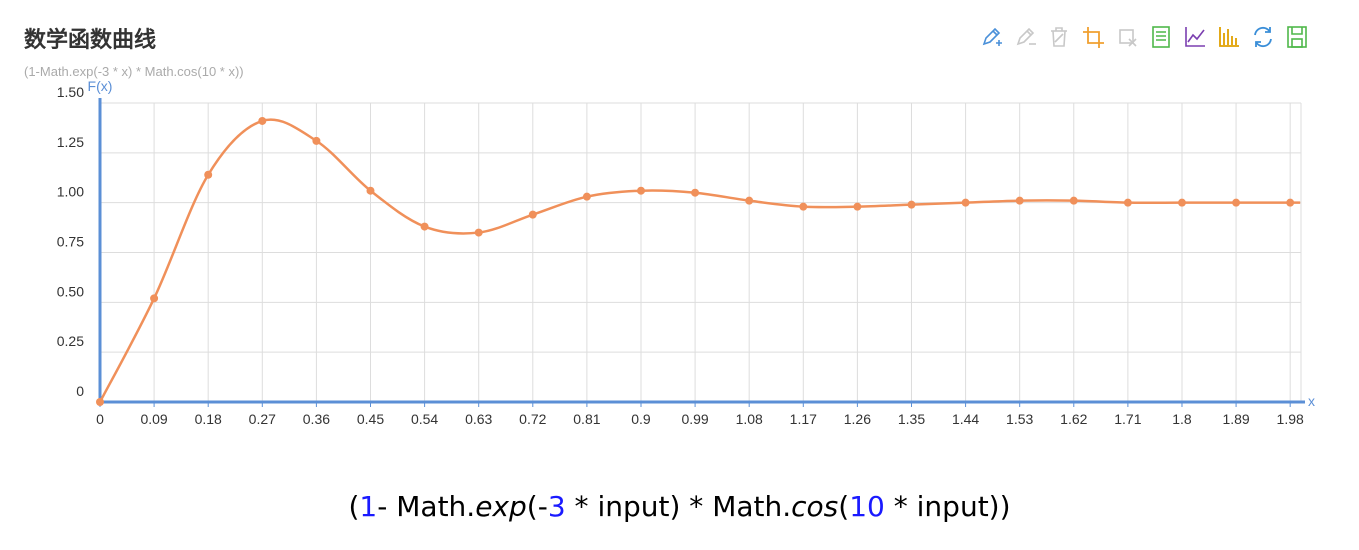 This screenshot has height=550, width=1359. I want to click on x-tick-label: 1.17, so click(803, 419).